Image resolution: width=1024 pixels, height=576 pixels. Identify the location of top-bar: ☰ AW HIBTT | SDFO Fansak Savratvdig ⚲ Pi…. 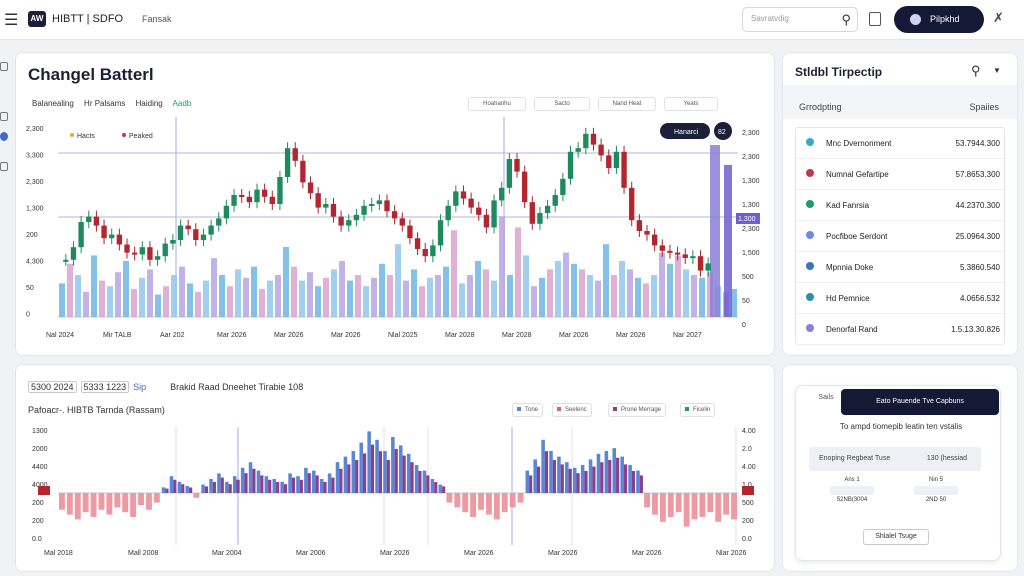
(512, 20).